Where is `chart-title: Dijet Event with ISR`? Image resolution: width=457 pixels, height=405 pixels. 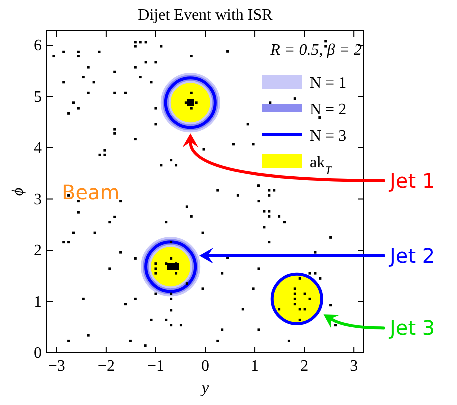 chart-title: Dijet Event with ISR is located at coordinates (206, 15).